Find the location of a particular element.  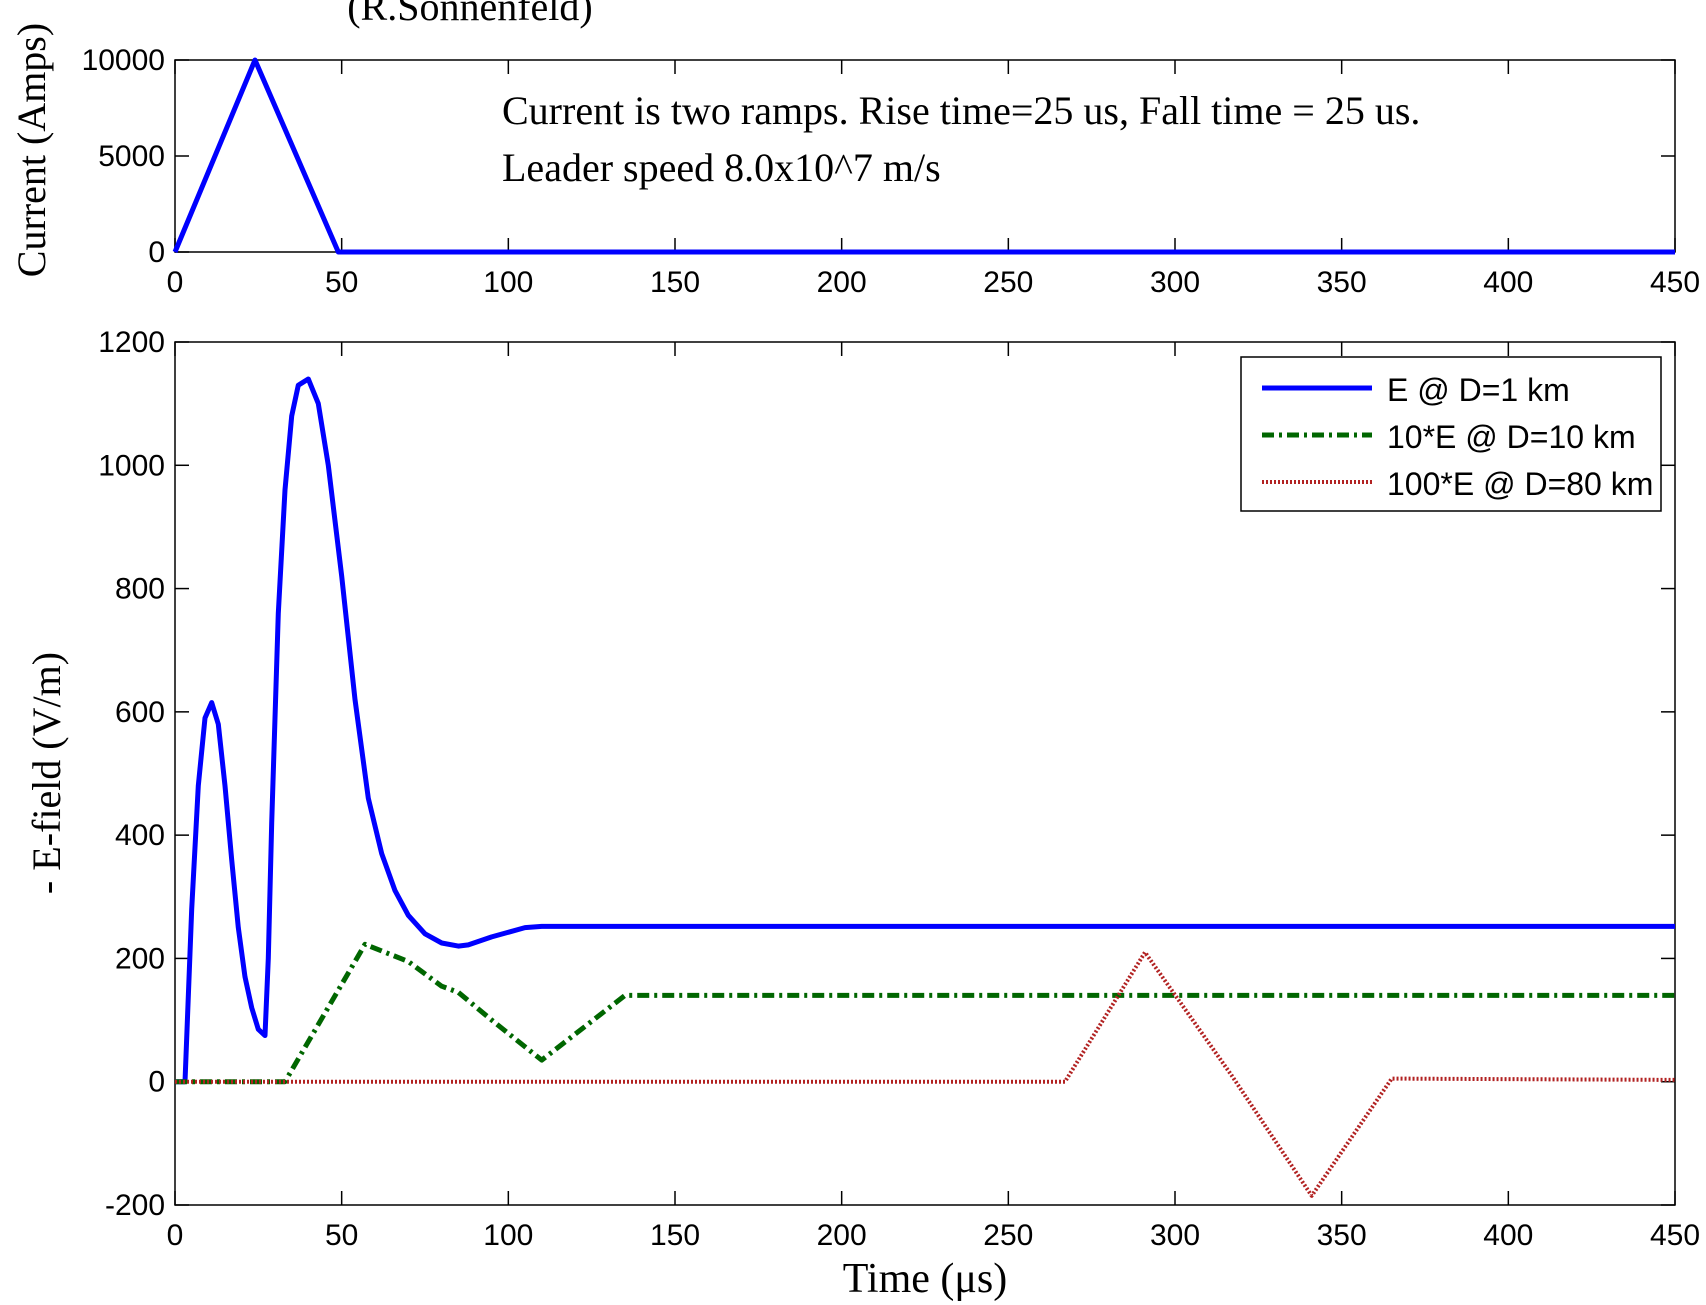

efield-x-tick-label: 350 is located at coordinates (1342, 1235).